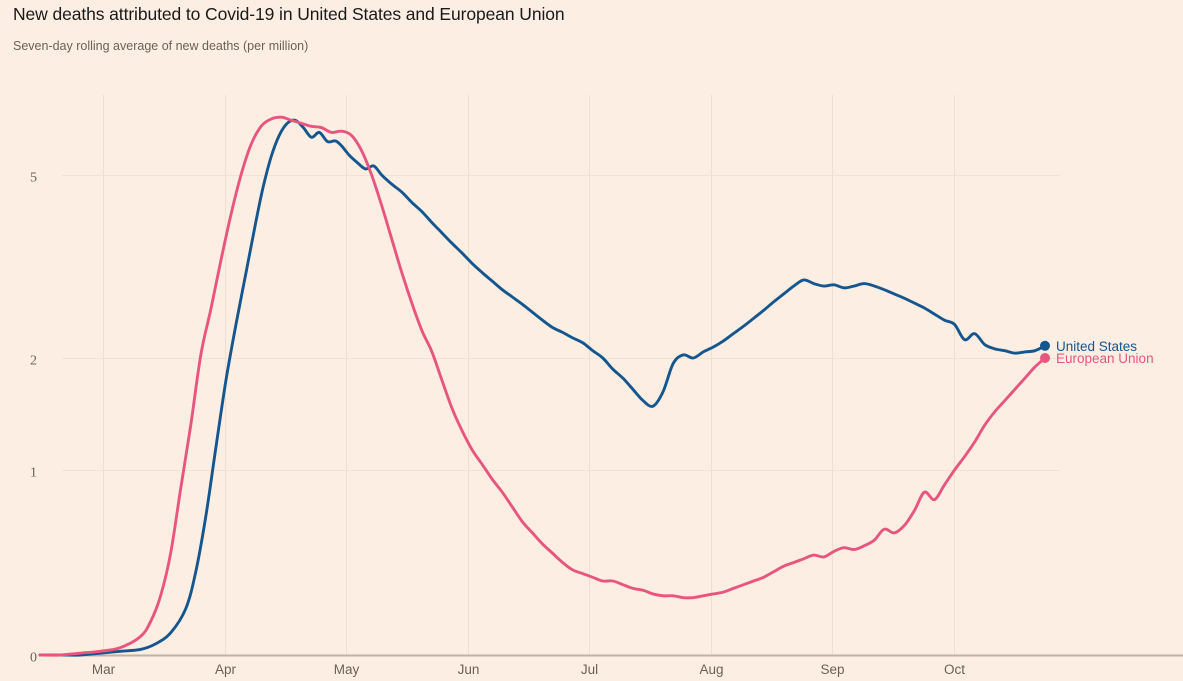 The height and width of the screenshot is (681, 1183). I want to click on y-axis-tick-label: 2, so click(33, 361).